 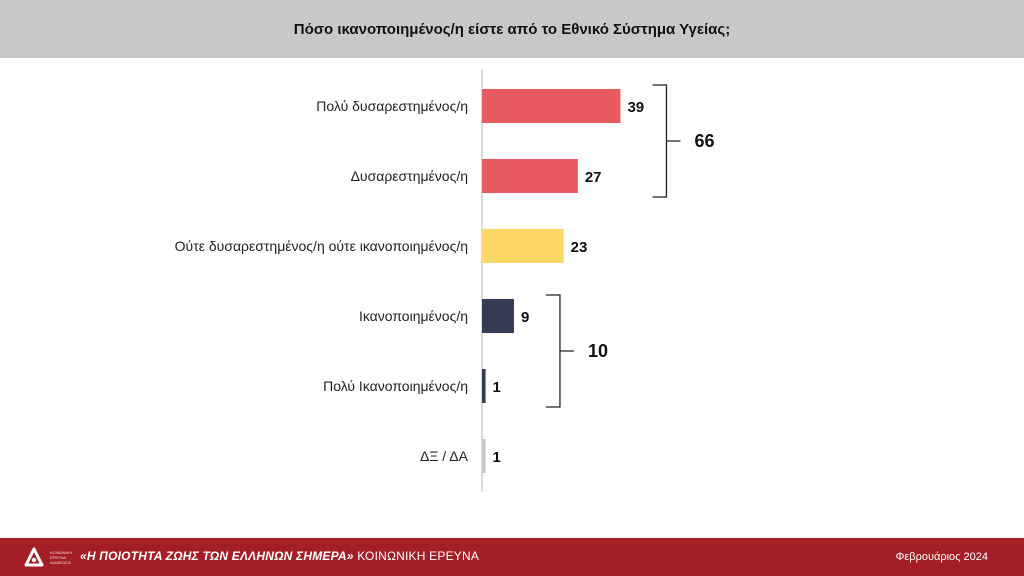 I want to click on brand-logo-icon, so click(x=34, y=557).